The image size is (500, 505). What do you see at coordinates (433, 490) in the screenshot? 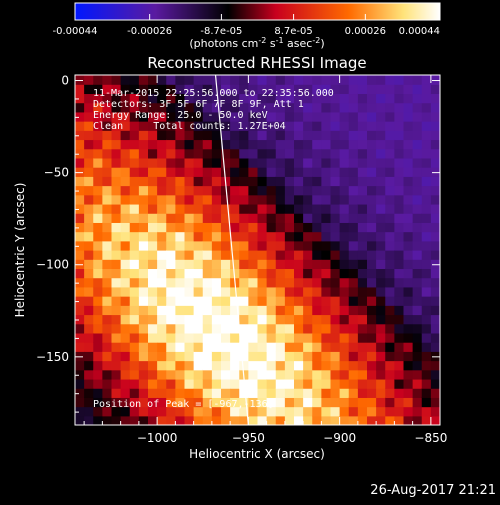
I see `timestamp: 26-Aug-2017 21:21` at bounding box center [433, 490].